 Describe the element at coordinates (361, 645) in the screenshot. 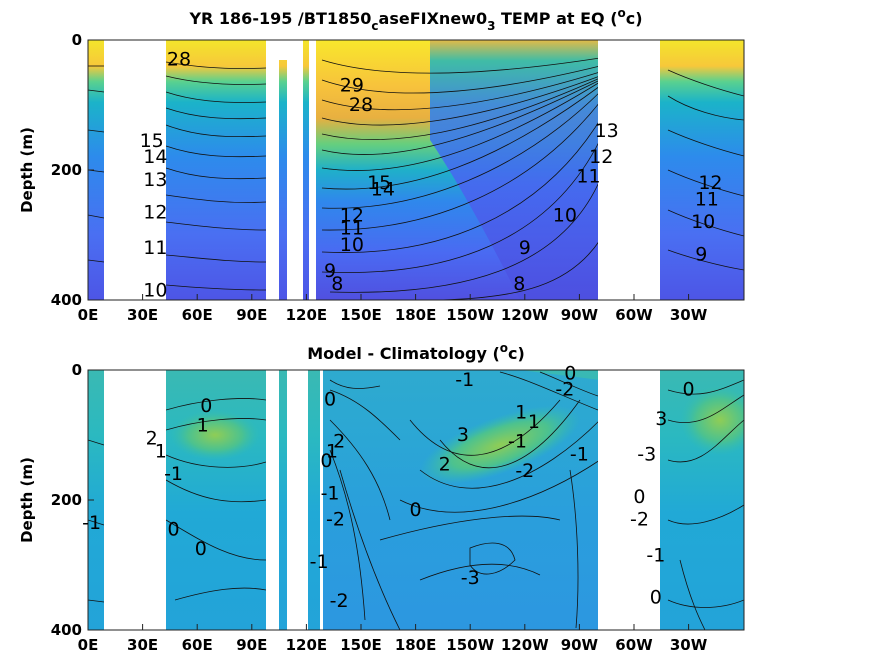

I see `bottom-x-tick-label: 150E` at that location.